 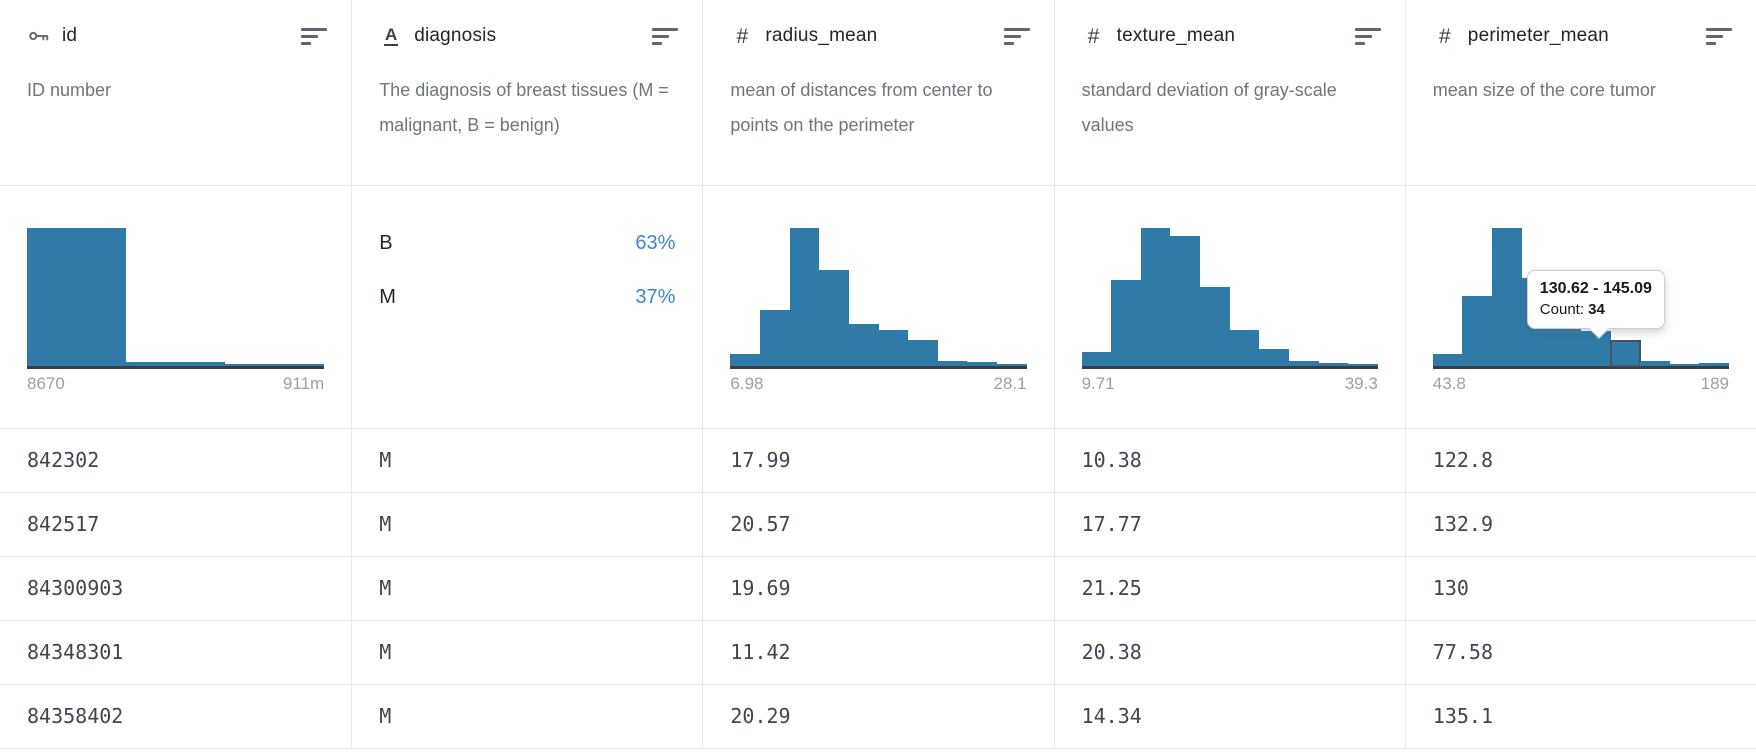 I want to click on axis-max-label: 39.3, so click(x=1361, y=383).